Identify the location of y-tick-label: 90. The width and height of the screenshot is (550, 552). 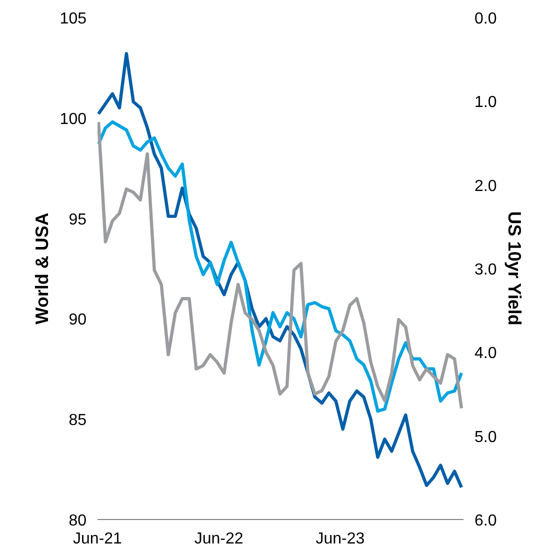
(77, 320).